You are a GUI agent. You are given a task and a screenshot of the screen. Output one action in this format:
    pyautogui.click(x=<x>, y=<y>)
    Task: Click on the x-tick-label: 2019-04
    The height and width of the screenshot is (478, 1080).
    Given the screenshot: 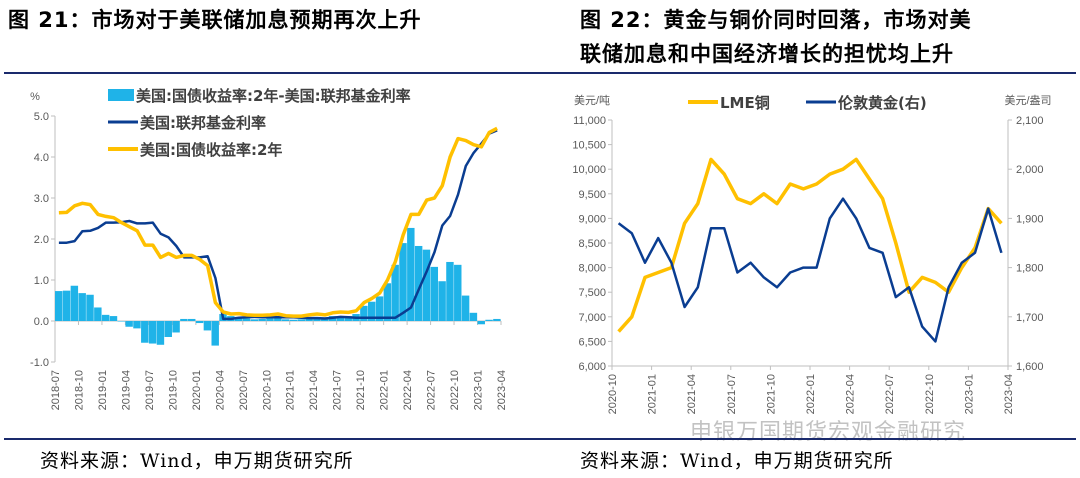 What is the action you would take?
    pyautogui.click(x=126, y=390)
    